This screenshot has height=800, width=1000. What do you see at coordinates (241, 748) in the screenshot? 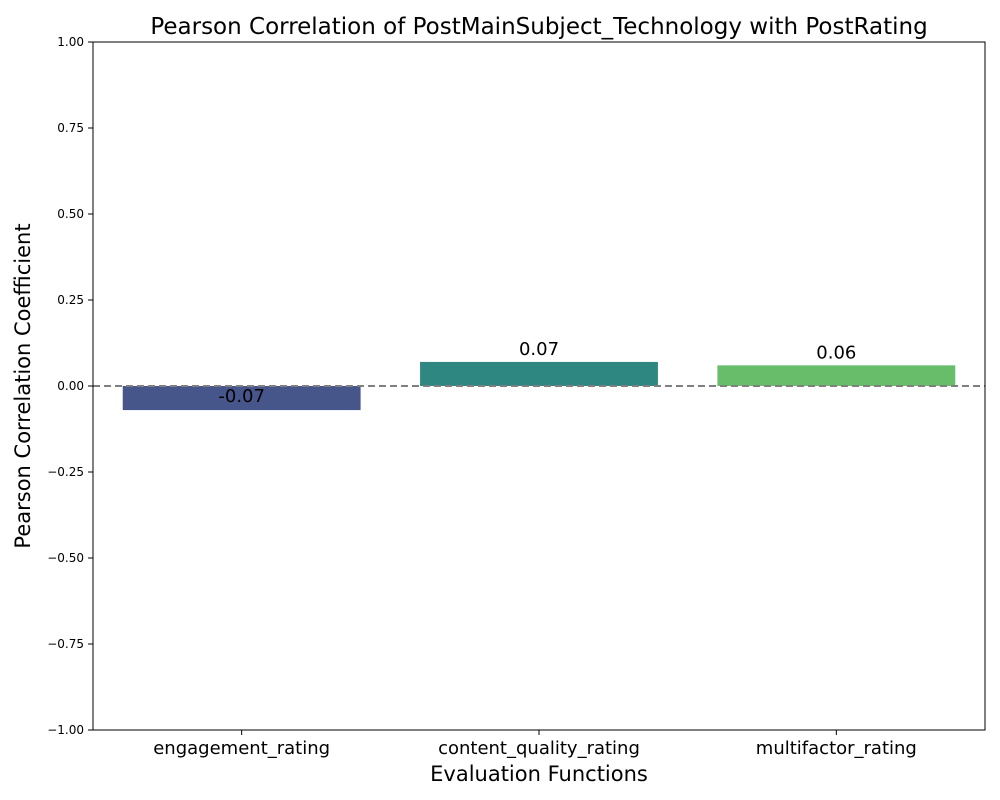
I see `x-tick-label: engagement_rating` at bounding box center [241, 748].